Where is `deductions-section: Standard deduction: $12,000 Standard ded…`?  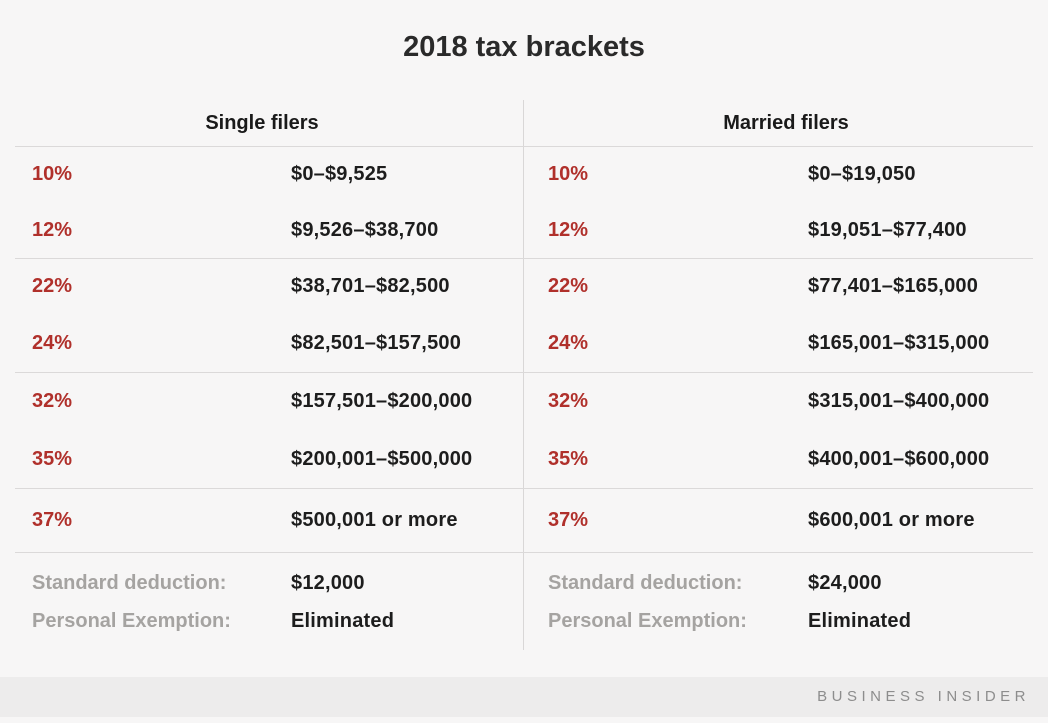 deductions-section: Standard deduction: $12,000 Standard ded… is located at coordinates (524, 601).